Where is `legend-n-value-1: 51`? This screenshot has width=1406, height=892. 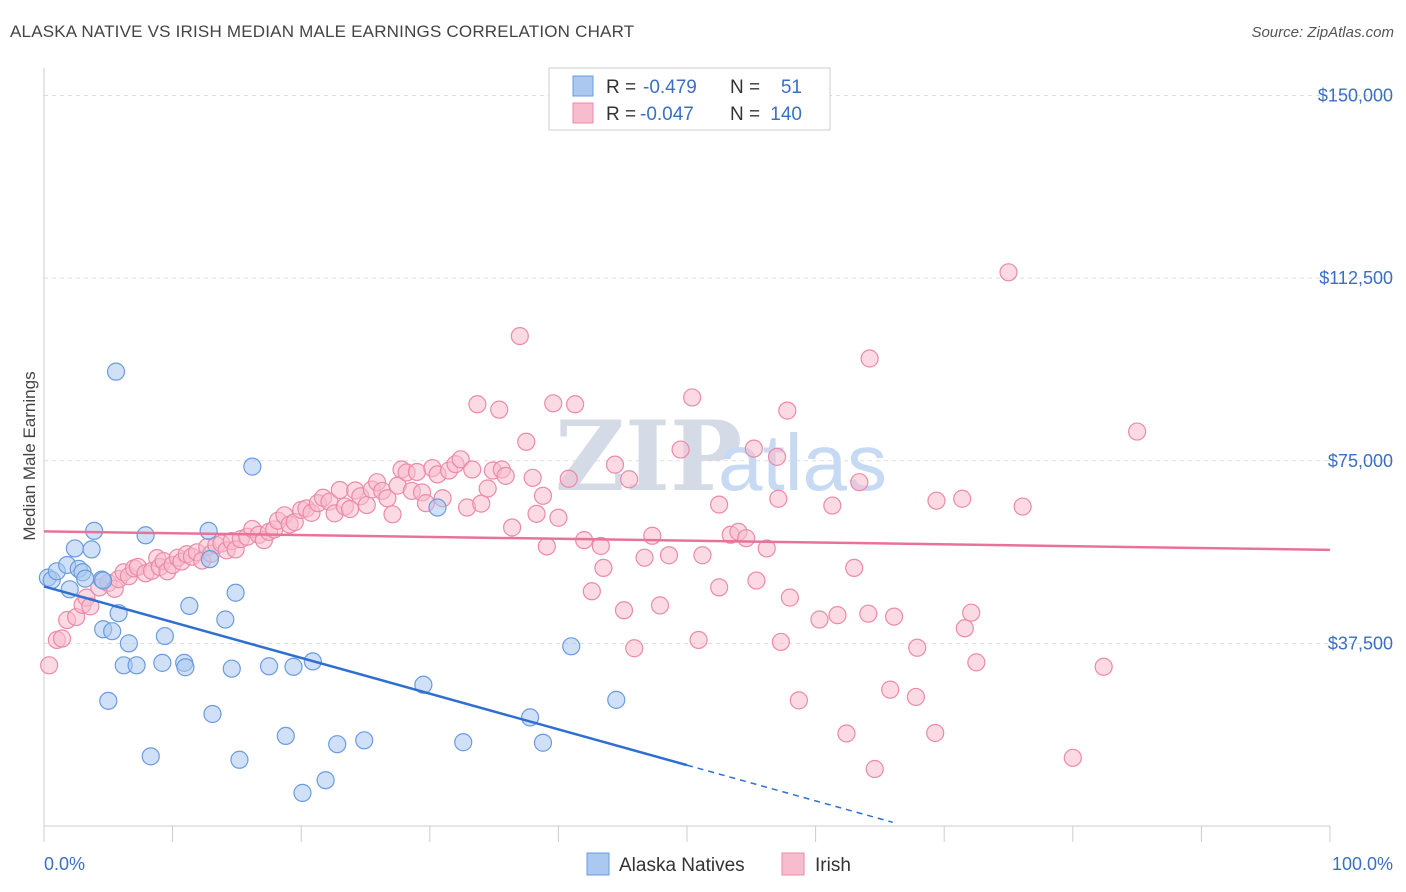
legend-n-value-1: 51 is located at coordinates (791, 87).